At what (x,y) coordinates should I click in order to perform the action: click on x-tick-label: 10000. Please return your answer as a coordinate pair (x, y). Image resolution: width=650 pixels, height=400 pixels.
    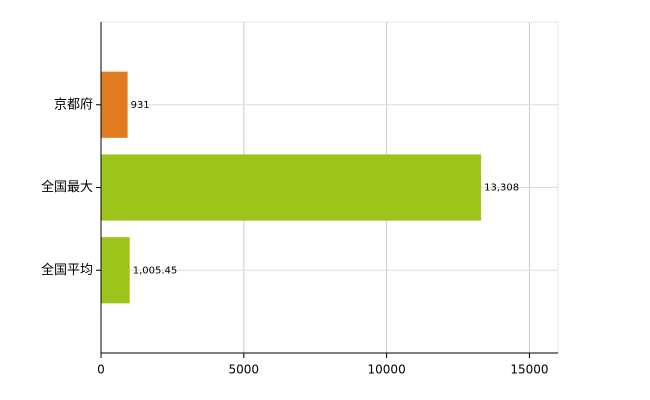
    Looking at the image, I should click on (387, 370).